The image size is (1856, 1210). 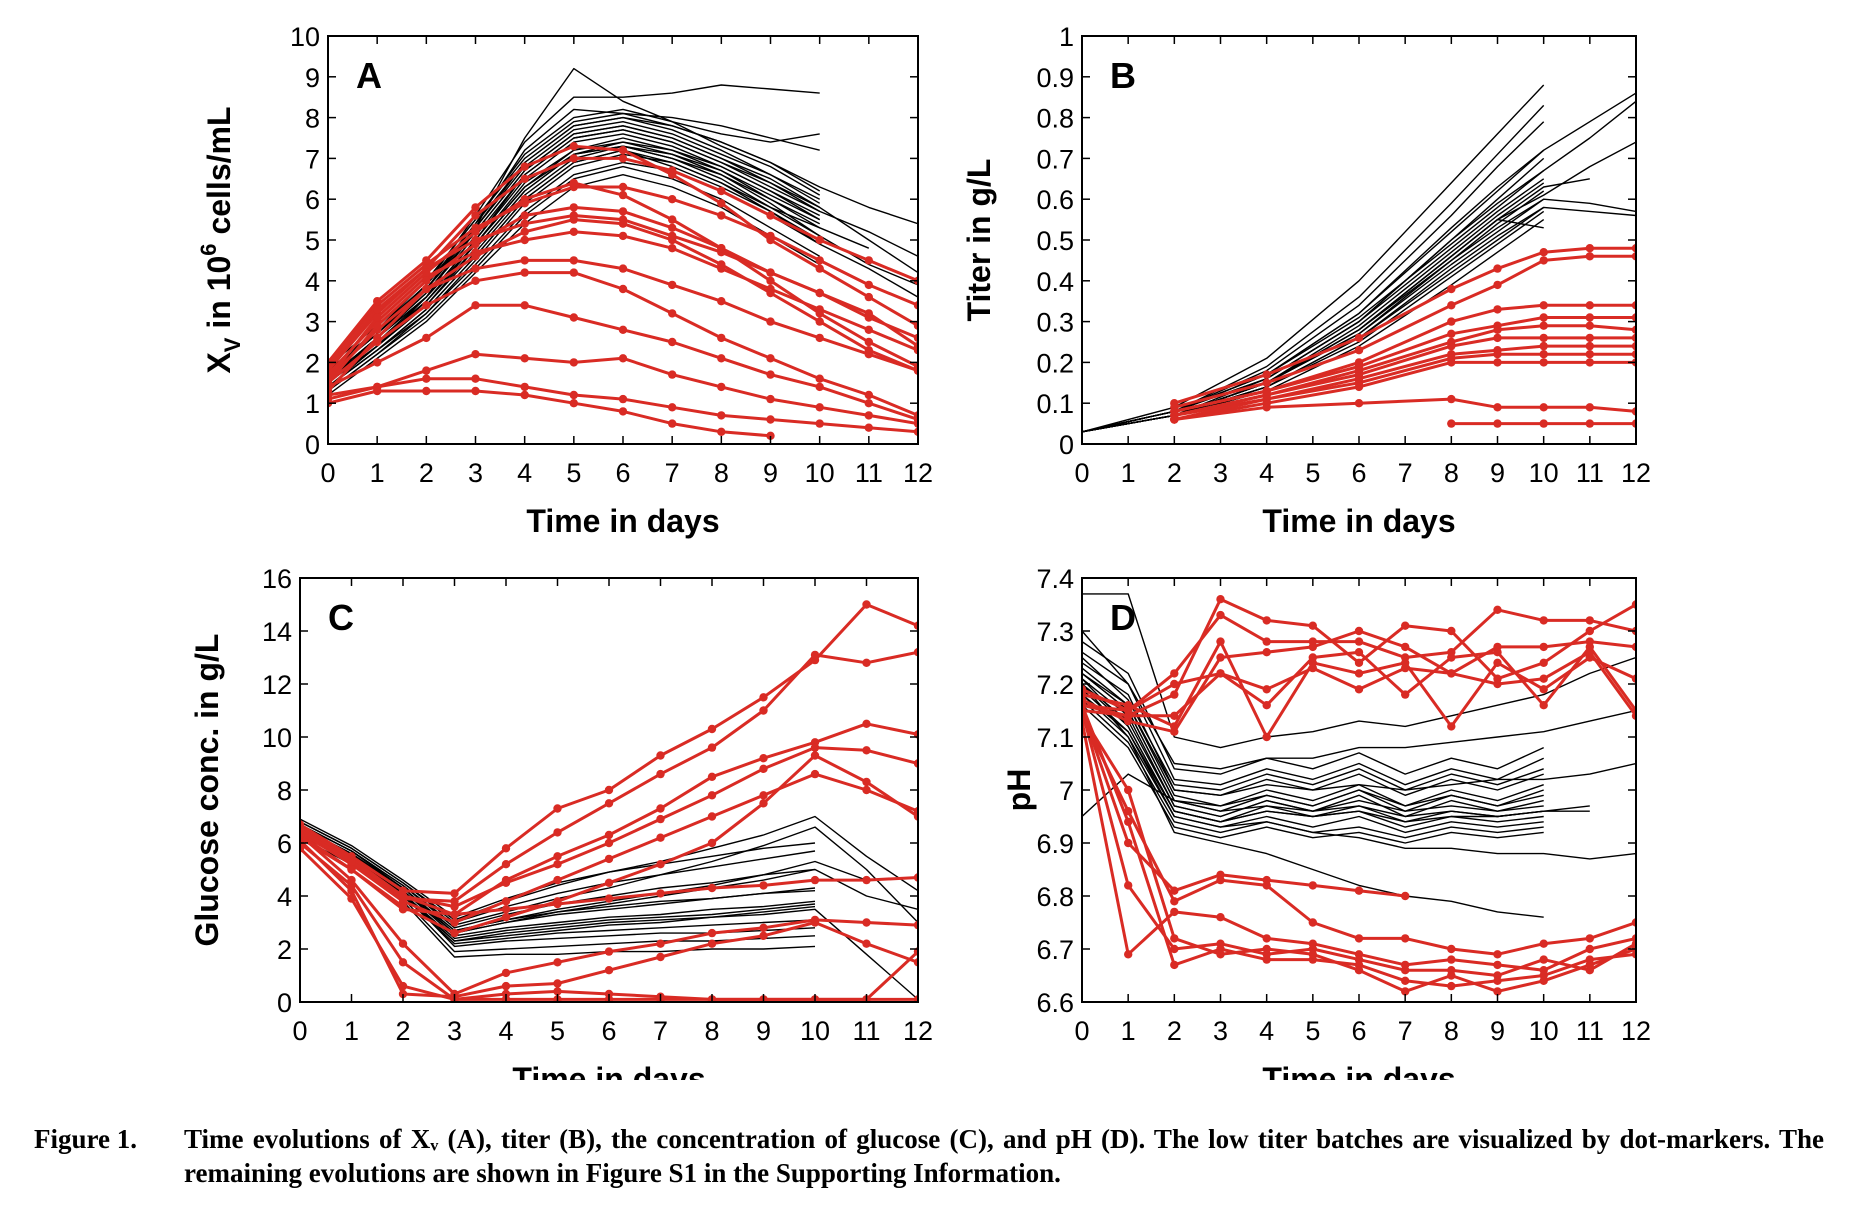 What do you see at coordinates (305, 37) in the screenshot?
I see `y-tick-label-a-10: 10` at bounding box center [305, 37].